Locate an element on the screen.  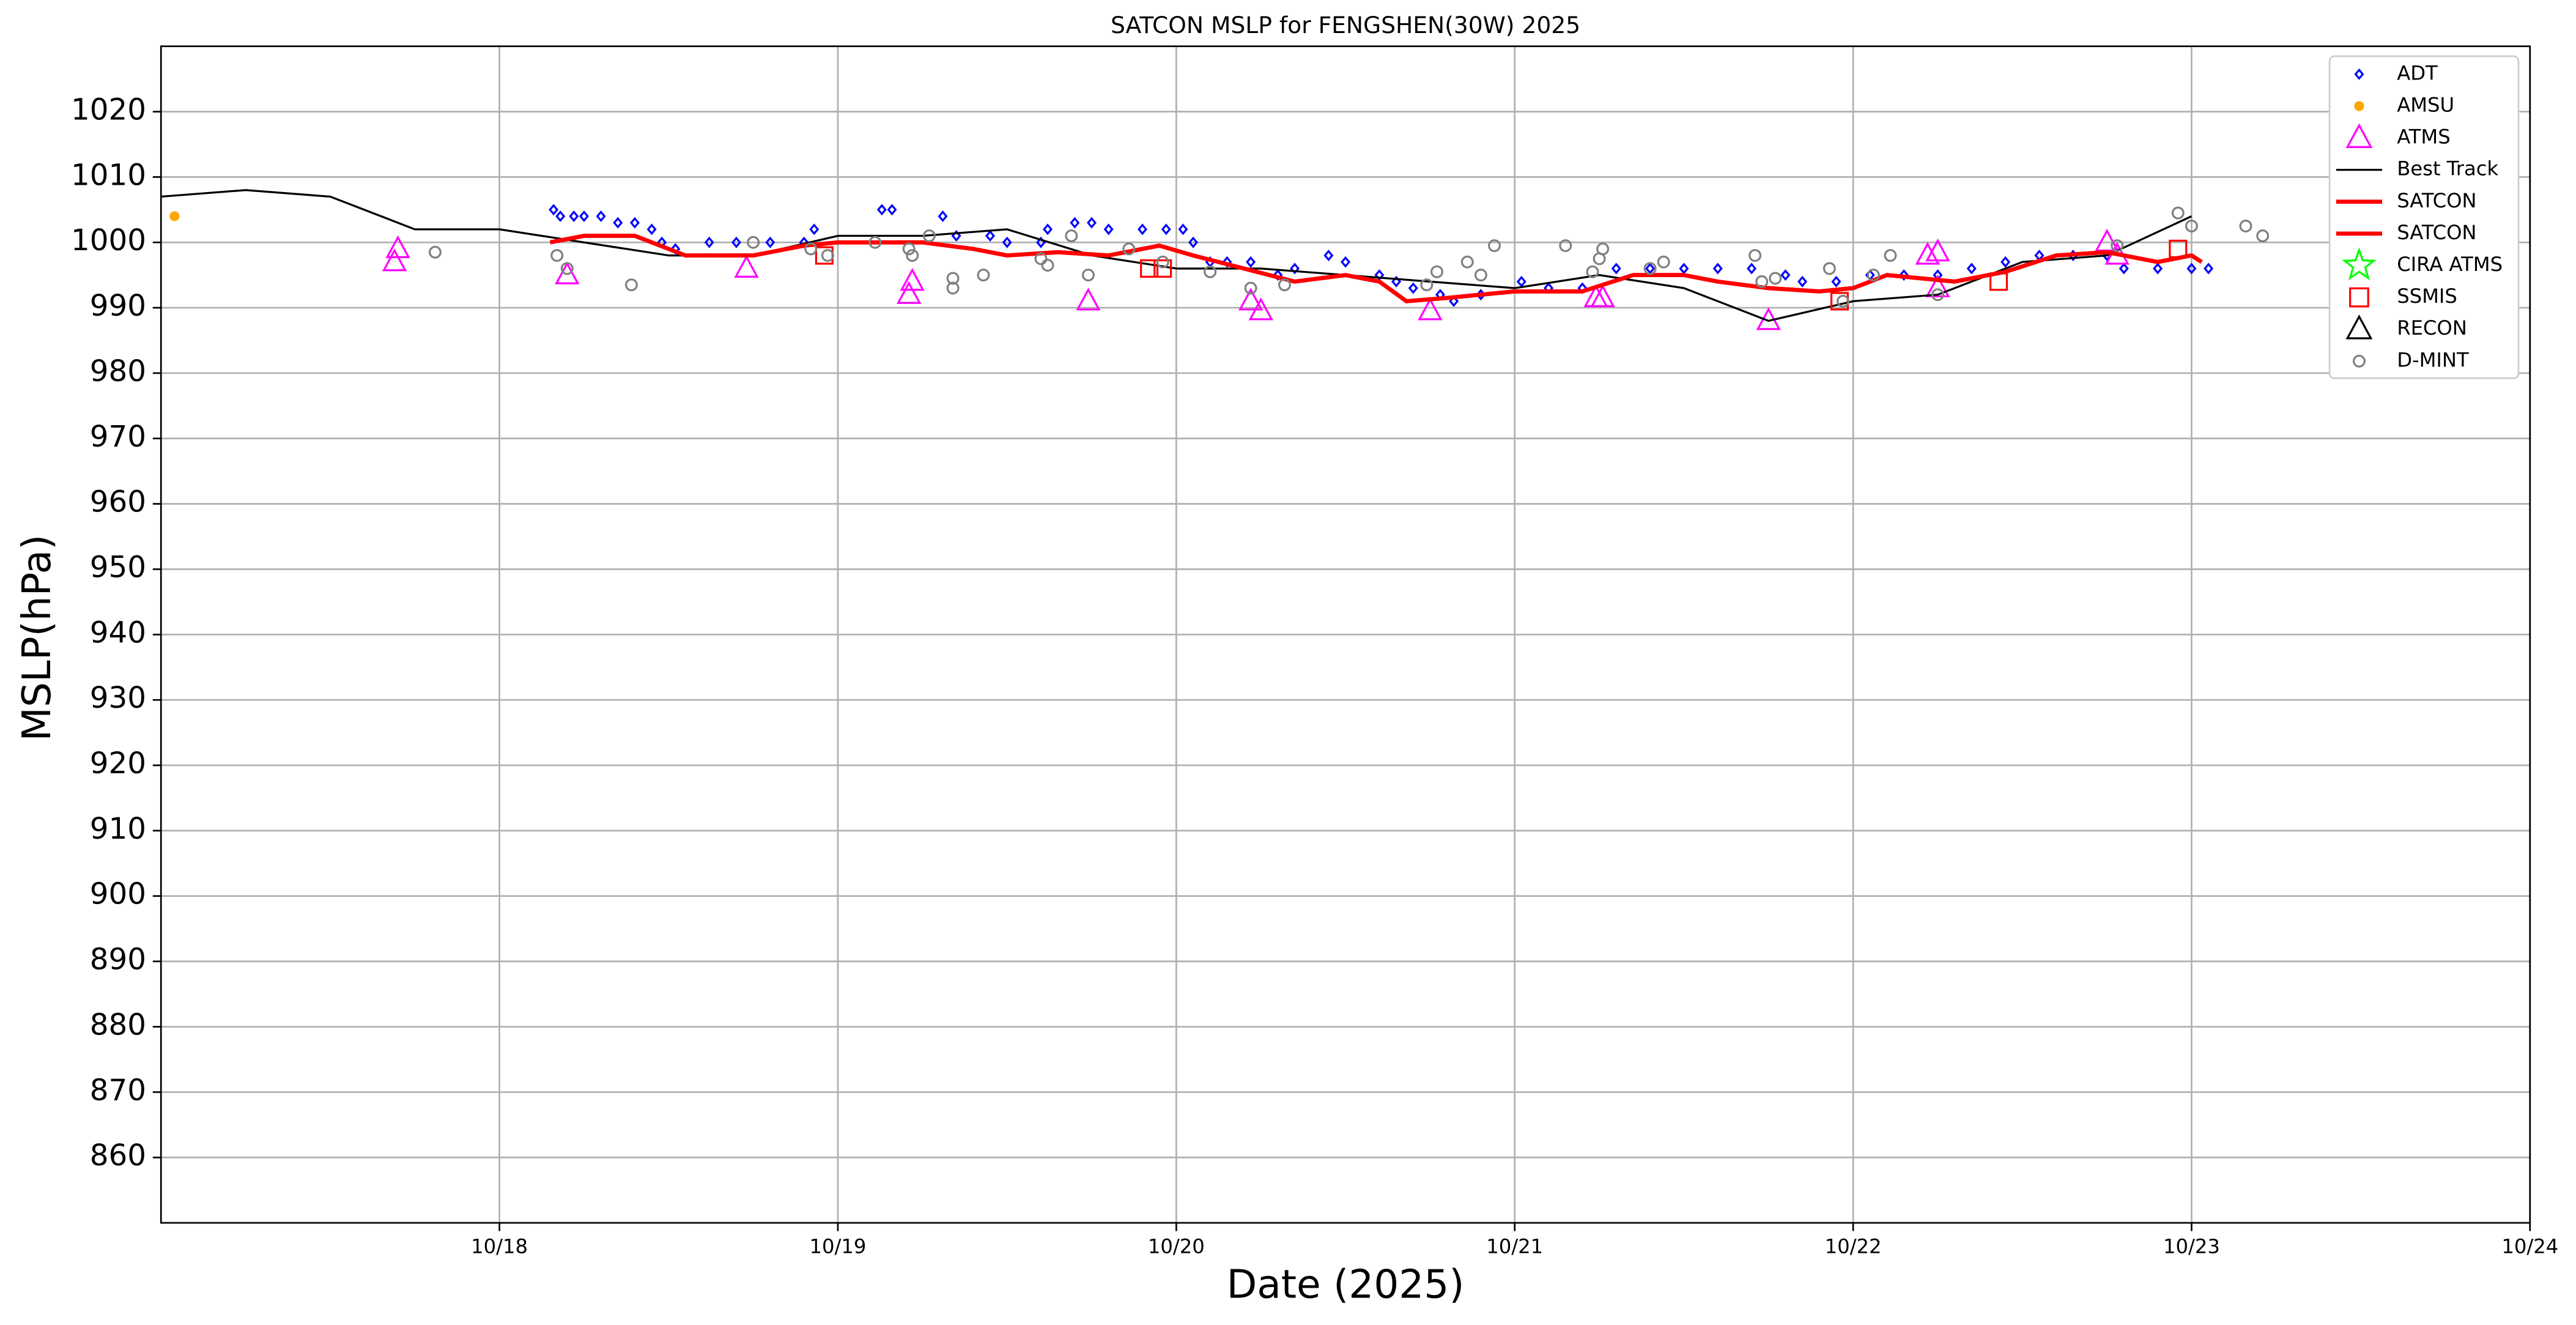
legend-label: Best Track is located at coordinates (2447, 168).